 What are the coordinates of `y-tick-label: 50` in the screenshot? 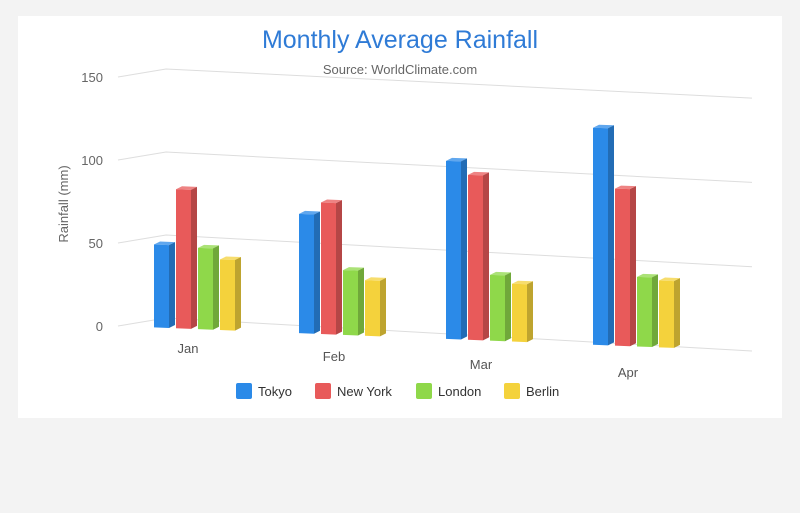 It's located at (96, 243).